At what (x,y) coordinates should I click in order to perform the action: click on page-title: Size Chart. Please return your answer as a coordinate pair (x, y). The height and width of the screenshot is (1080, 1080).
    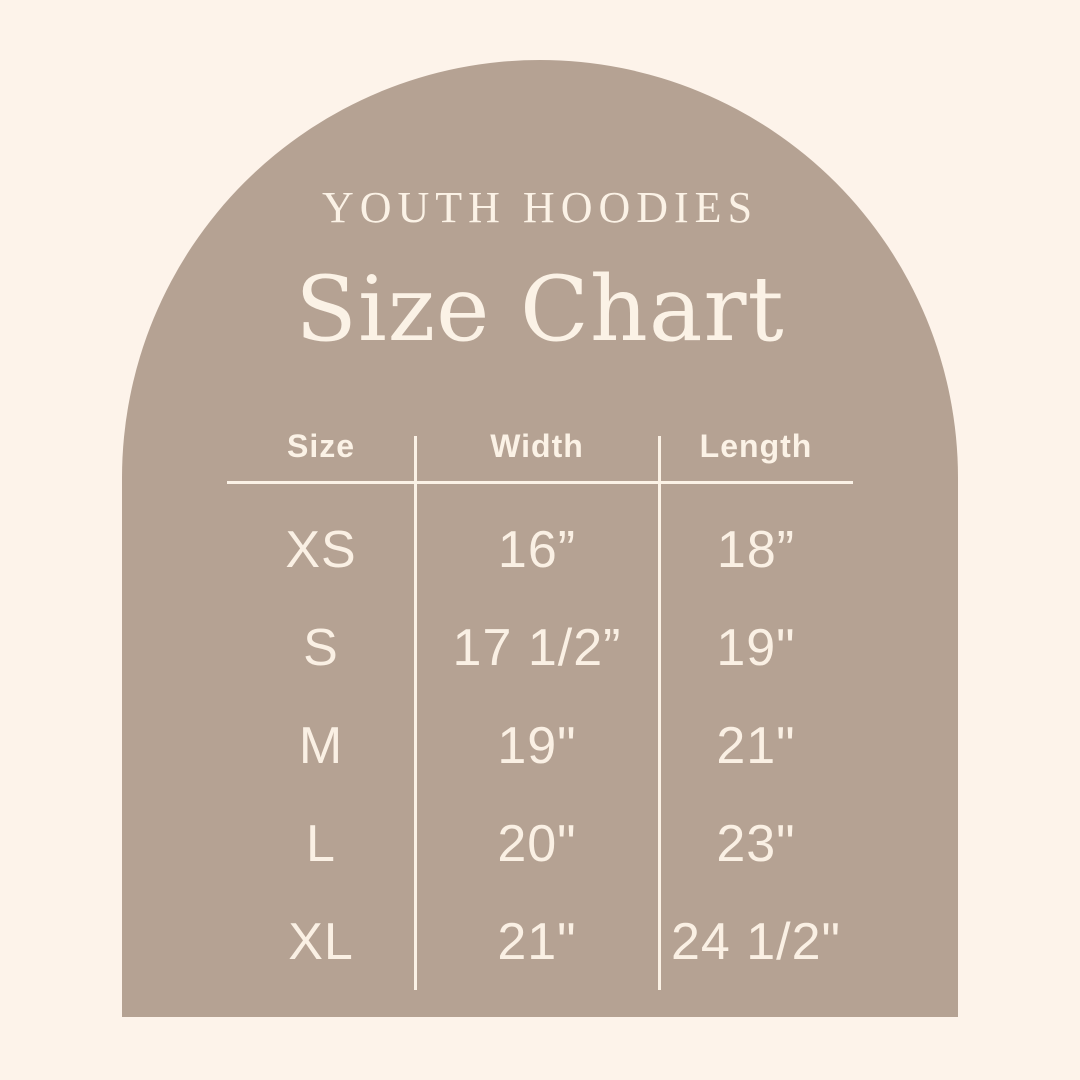
    Looking at the image, I should click on (540, 309).